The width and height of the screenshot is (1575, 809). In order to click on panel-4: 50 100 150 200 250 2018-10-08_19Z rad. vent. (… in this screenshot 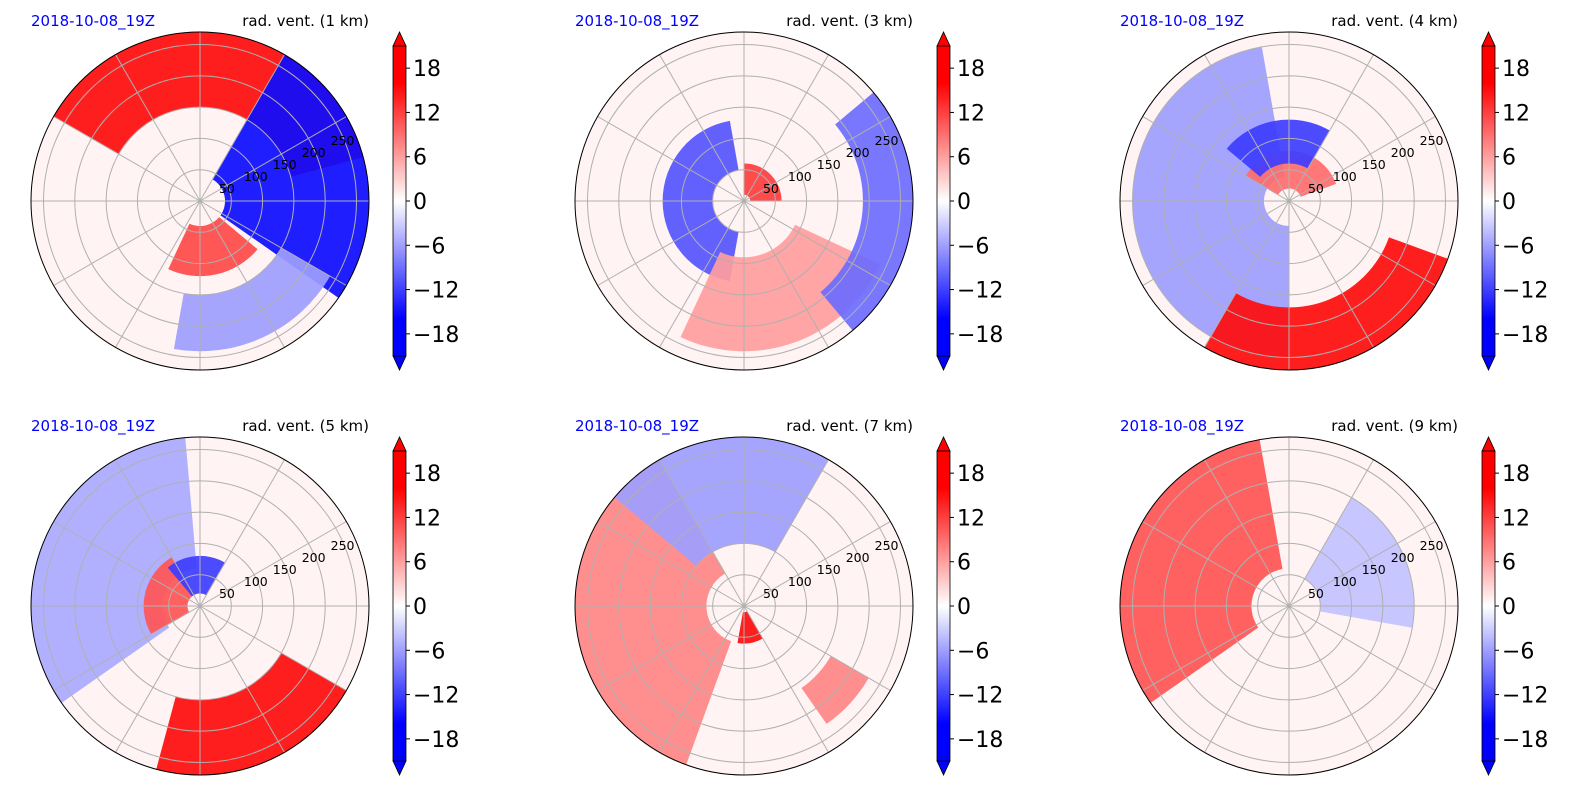, I will do `click(244, 596)`.